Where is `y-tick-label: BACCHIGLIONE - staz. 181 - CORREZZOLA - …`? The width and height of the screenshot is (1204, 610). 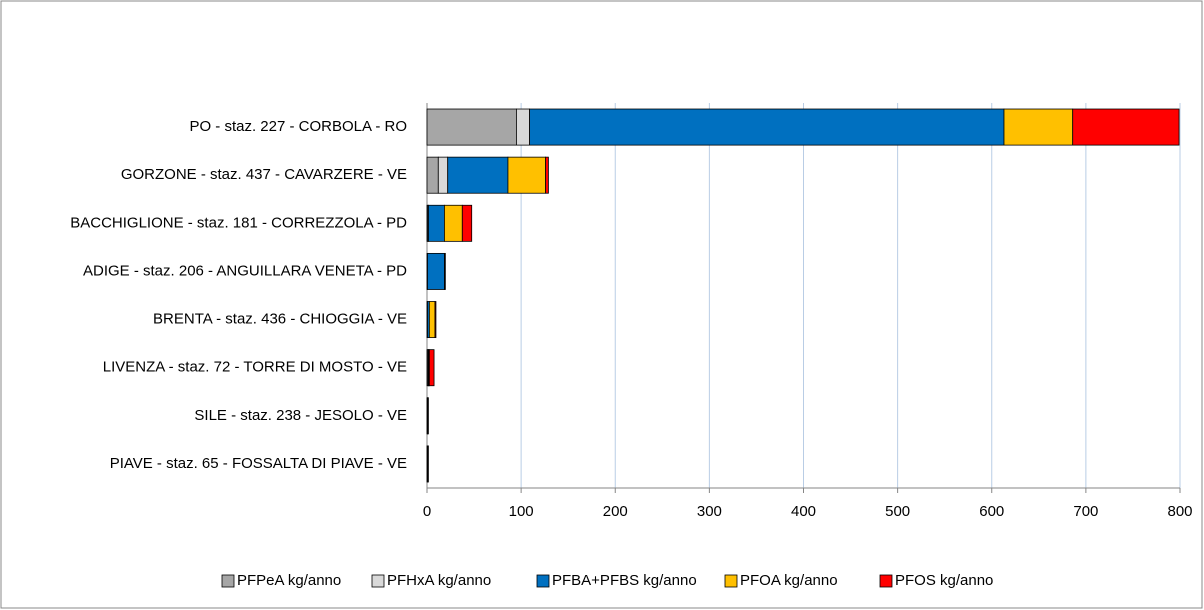 y-tick-label: BACCHIGLIONE - staz. 181 - CORREZZOLA - … is located at coordinates (238, 222).